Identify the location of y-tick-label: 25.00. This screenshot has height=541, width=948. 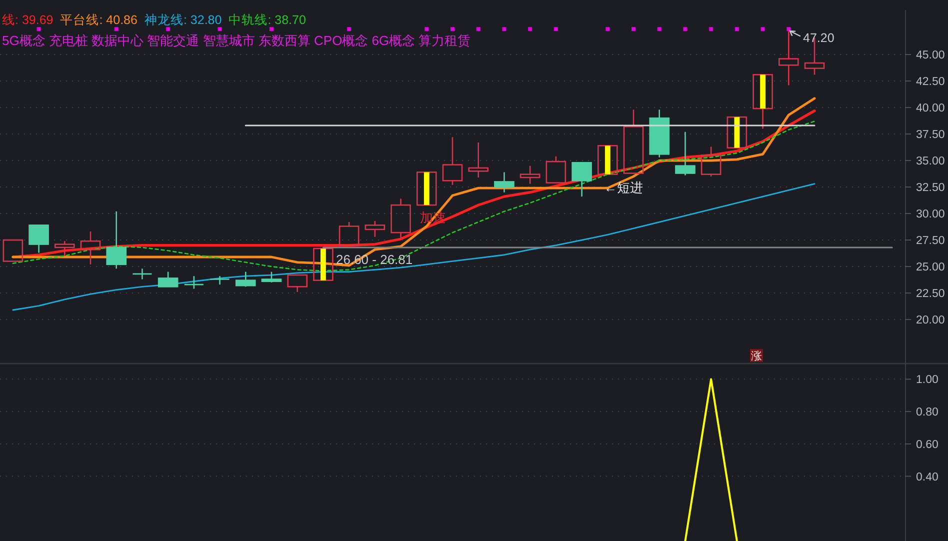
(930, 268).